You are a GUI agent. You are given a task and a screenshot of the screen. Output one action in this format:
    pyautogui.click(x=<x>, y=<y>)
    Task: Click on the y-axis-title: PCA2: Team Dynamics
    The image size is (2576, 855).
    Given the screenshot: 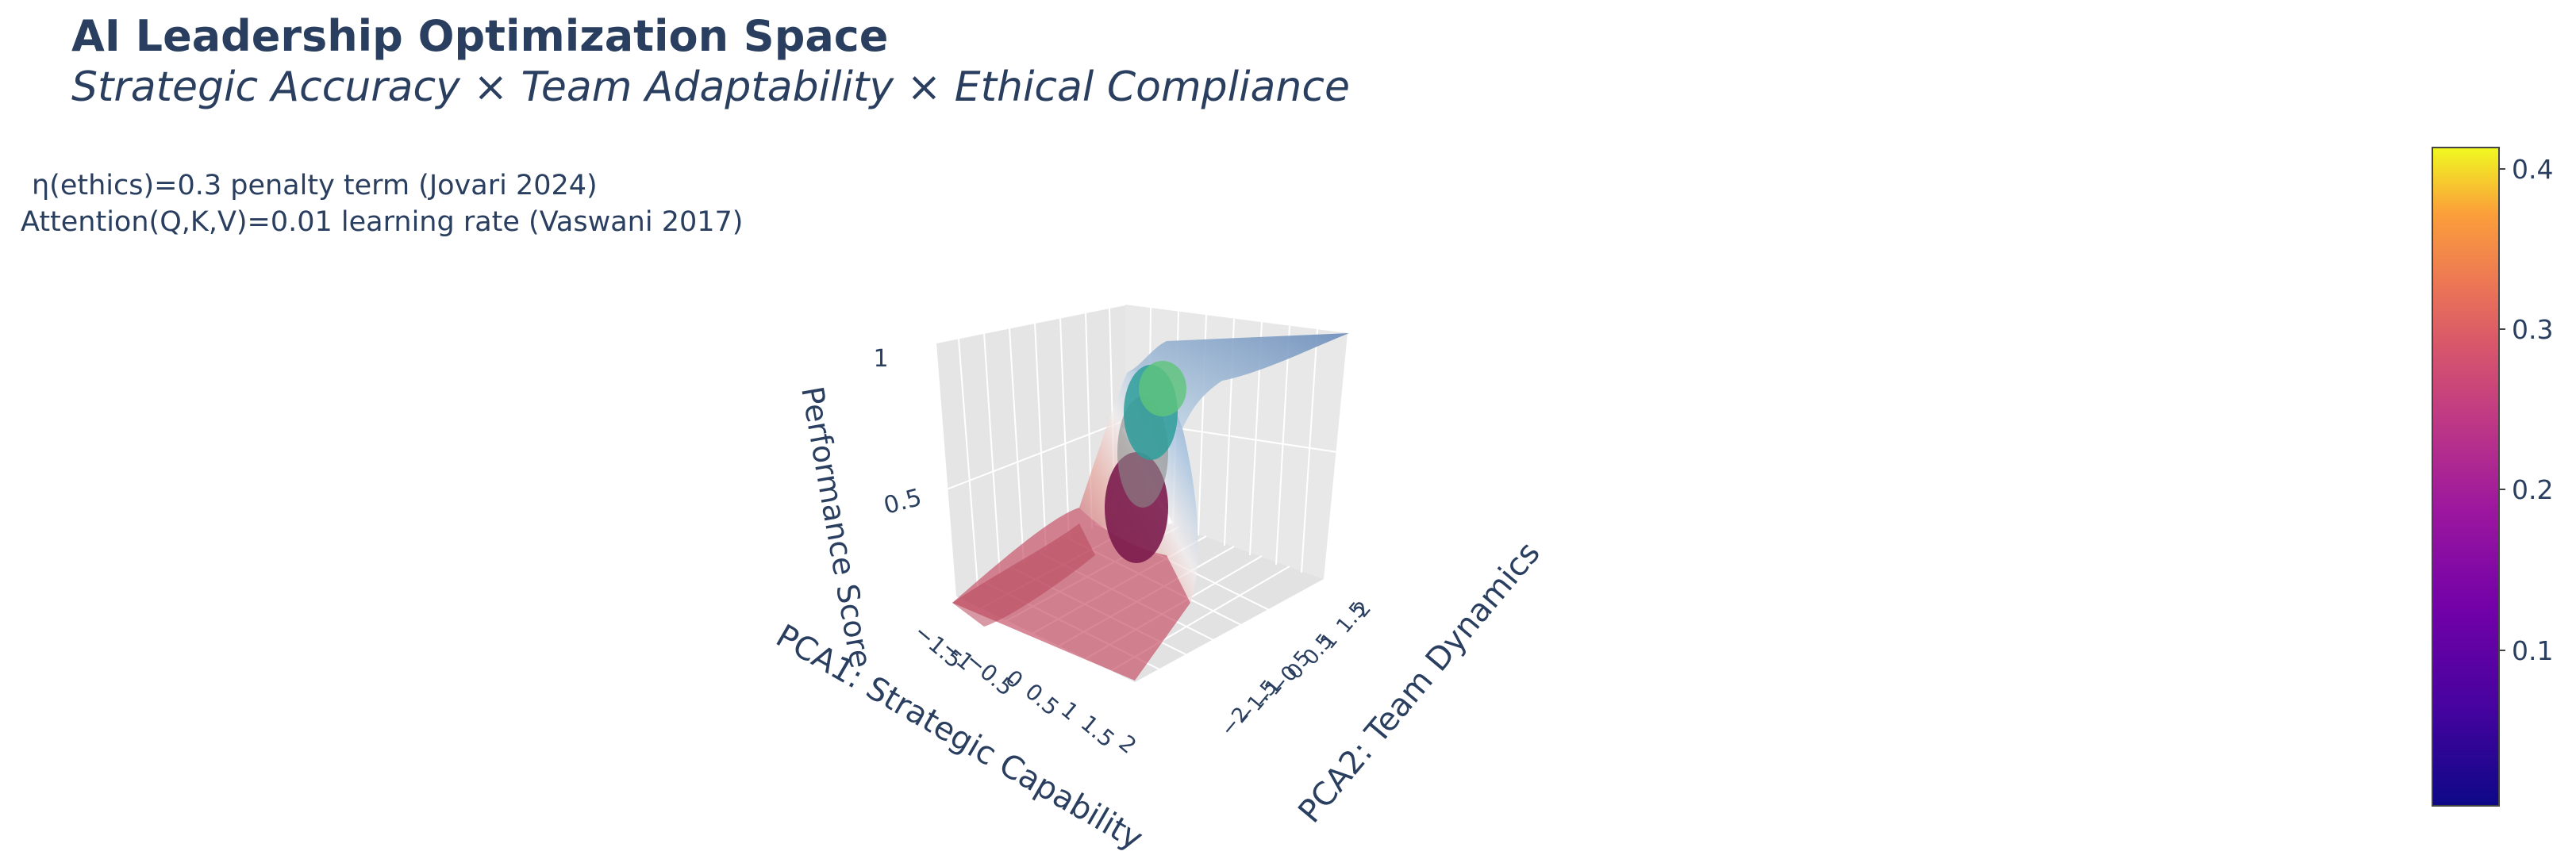 What is the action you would take?
    pyautogui.click(x=1419, y=682)
    